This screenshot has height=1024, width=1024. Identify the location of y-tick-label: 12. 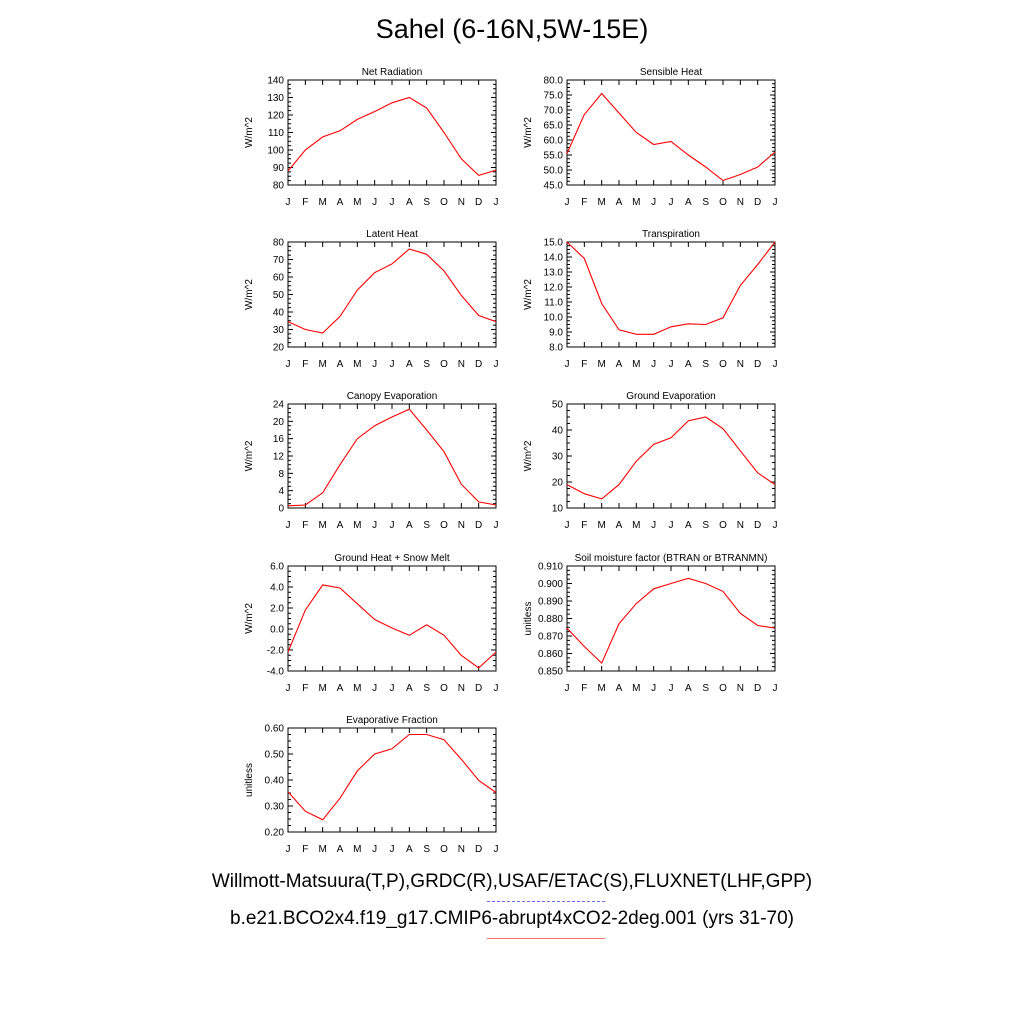
(279, 457).